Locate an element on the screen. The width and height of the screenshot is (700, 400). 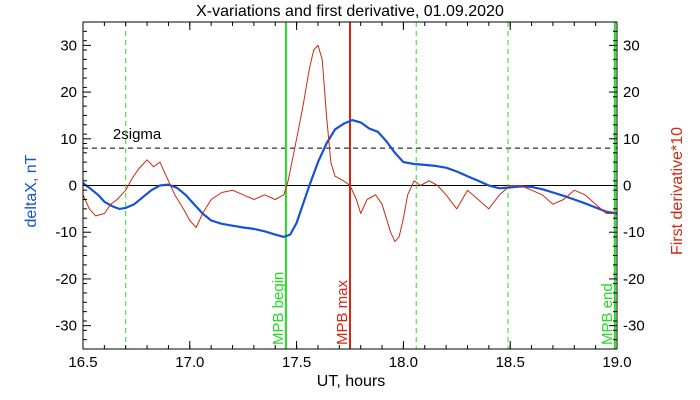
y-tick-label-right: 0 is located at coordinates (627, 186).